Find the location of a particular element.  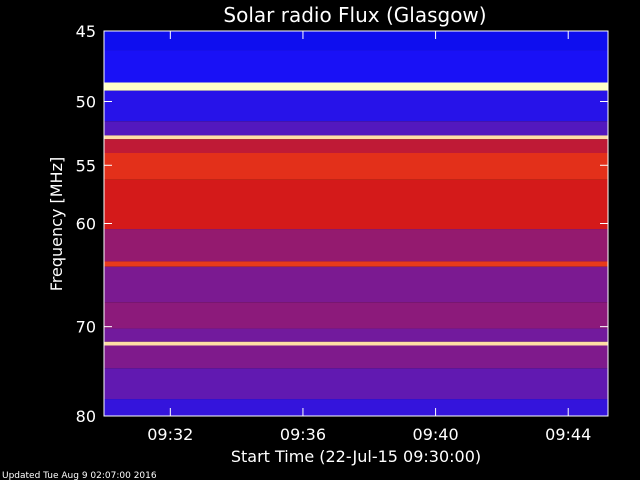

x-axis-label: Start Time (22-Jul-15 09:30:00) is located at coordinates (356, 456).